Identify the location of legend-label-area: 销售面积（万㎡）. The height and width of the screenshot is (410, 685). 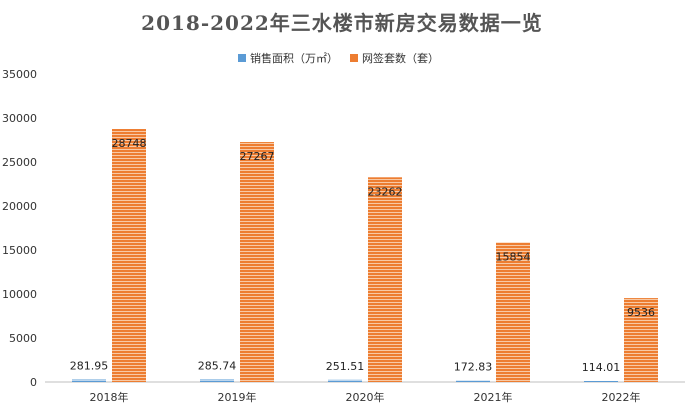
(294, 58).